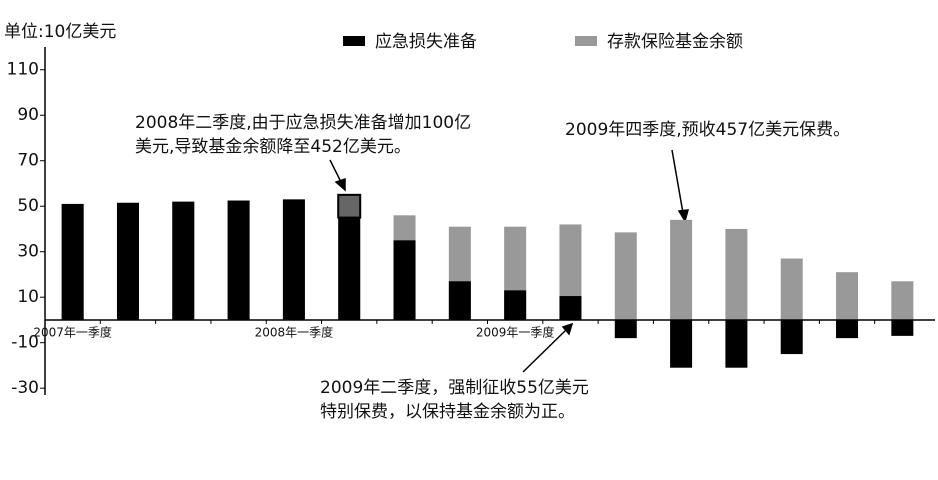  I want to click on annotation: 2008年二季度,由于应急损失准备增加100亿, so click(303, 123).